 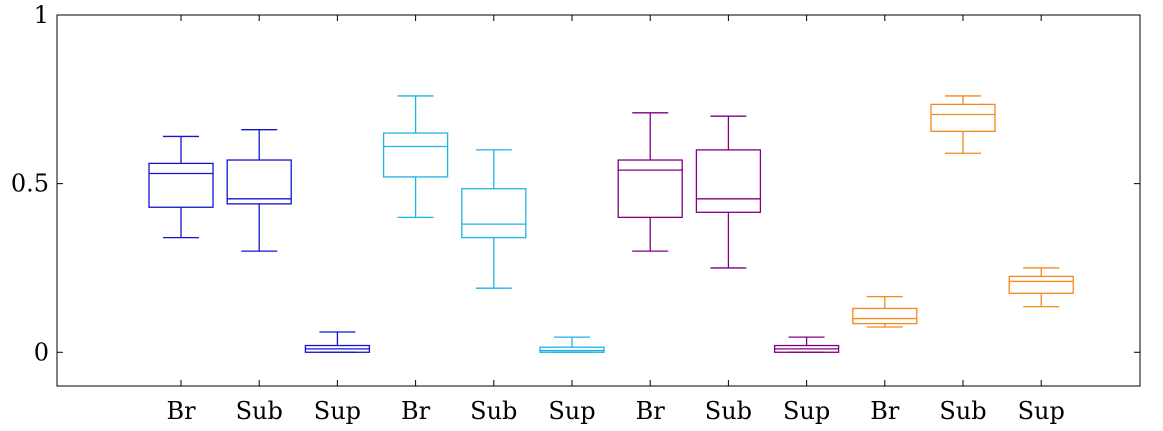 I want to click on y-tick-label: 0, so click(x=41, y=352).